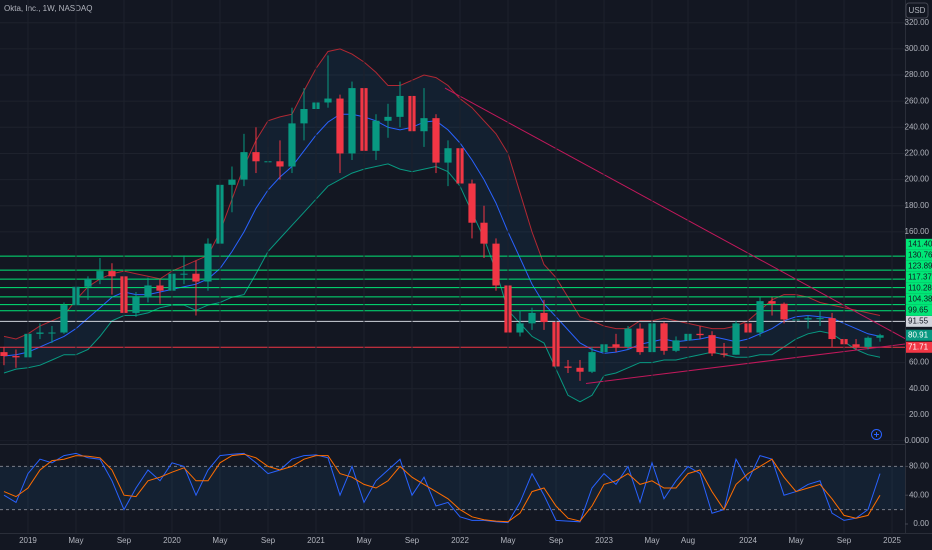 This screenshot has height=550, width=932. Describe the element at coordinates (921, 523) in the screenshot. I see `stoch-tick-label: 0.00` at that location.